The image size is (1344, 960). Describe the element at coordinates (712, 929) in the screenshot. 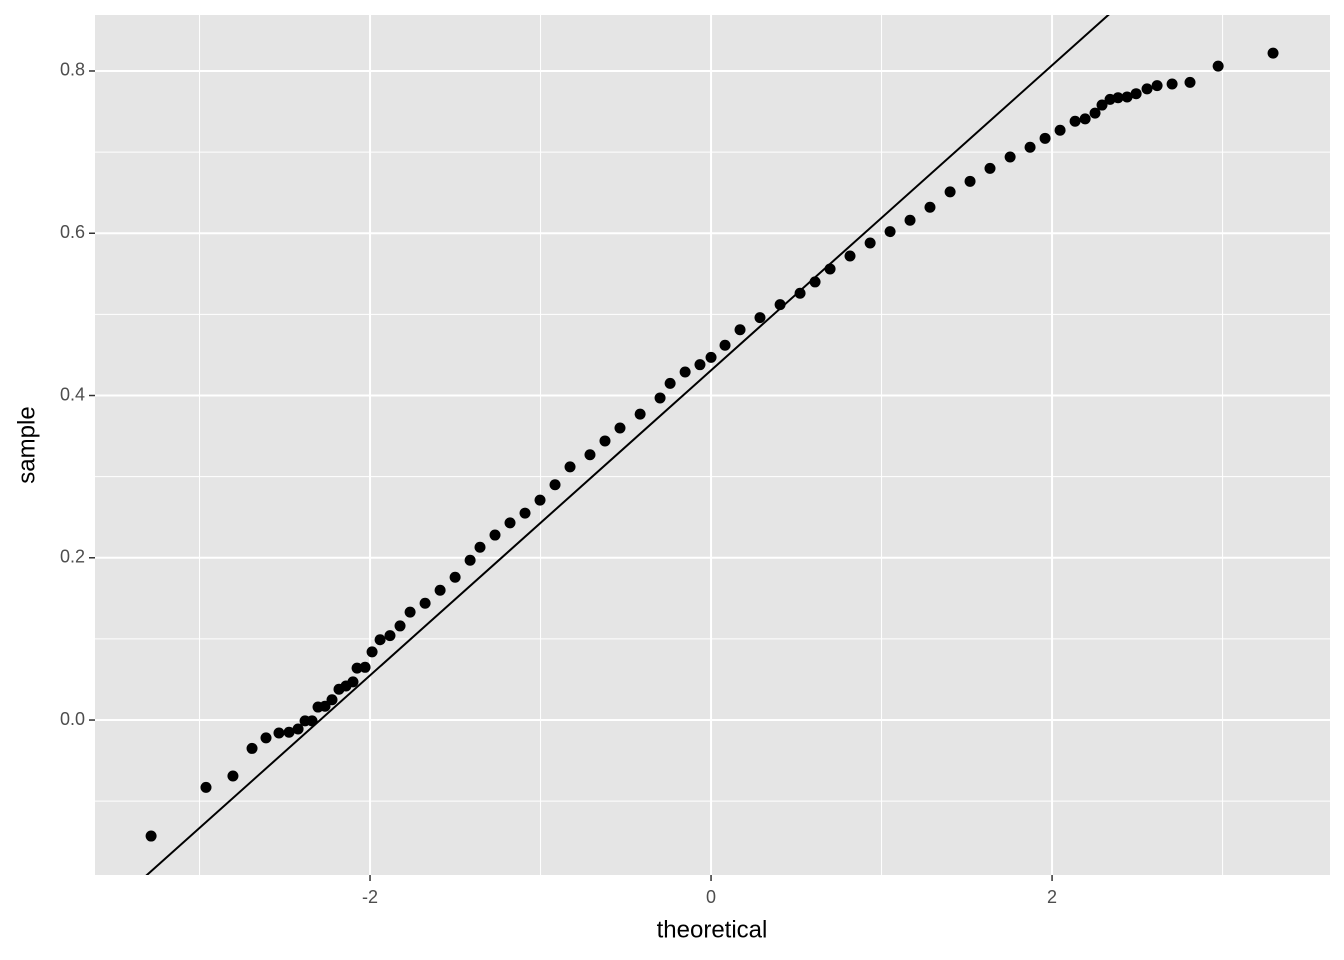

I see `x-axis-title: theoretical` at that location.